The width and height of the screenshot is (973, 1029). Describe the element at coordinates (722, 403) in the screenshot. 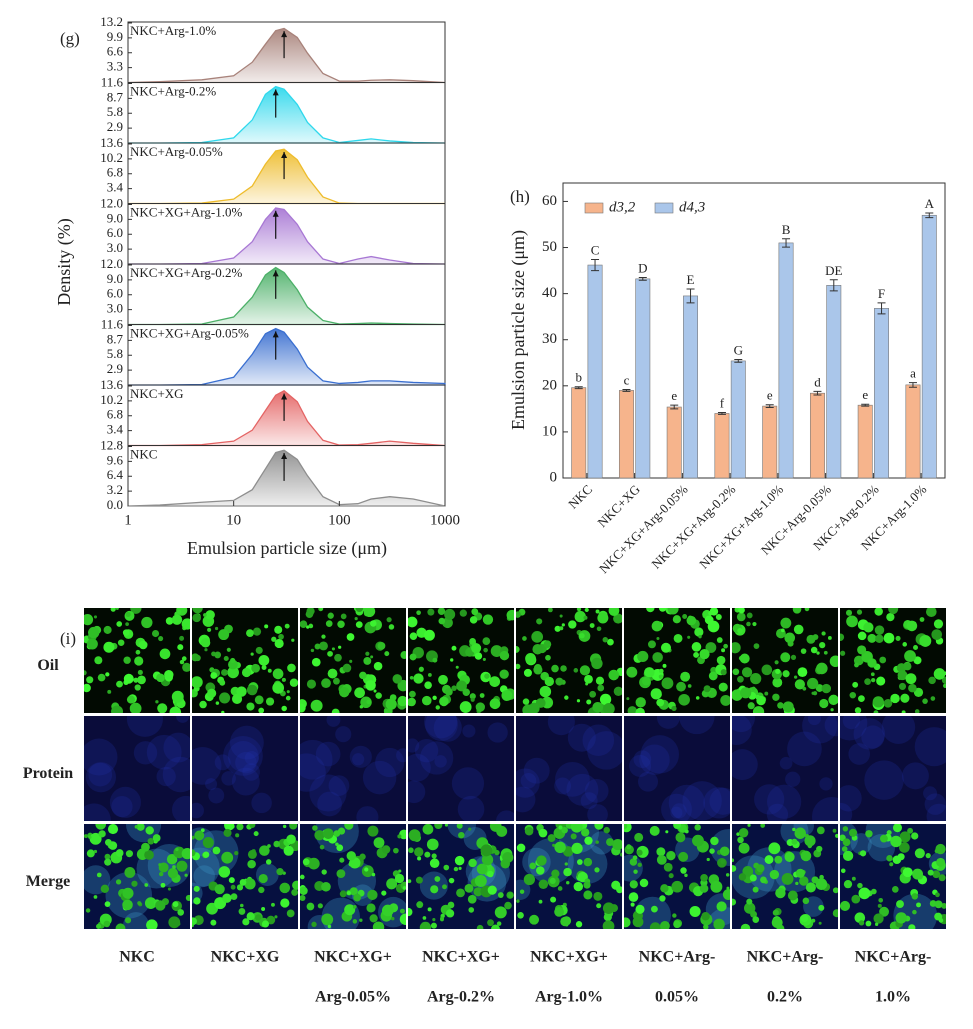

I see `significance-letter: f` at that location.